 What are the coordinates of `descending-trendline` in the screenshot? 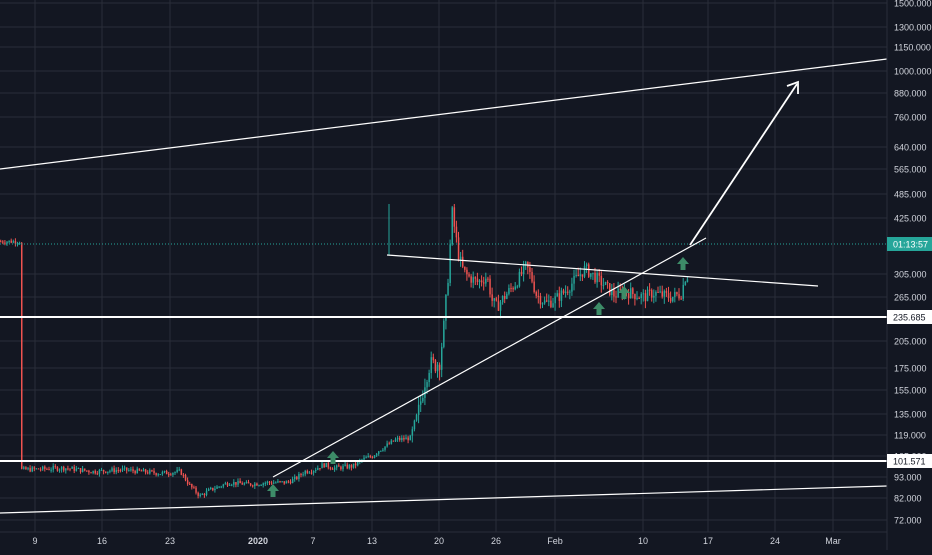 It's located at (602, 270).